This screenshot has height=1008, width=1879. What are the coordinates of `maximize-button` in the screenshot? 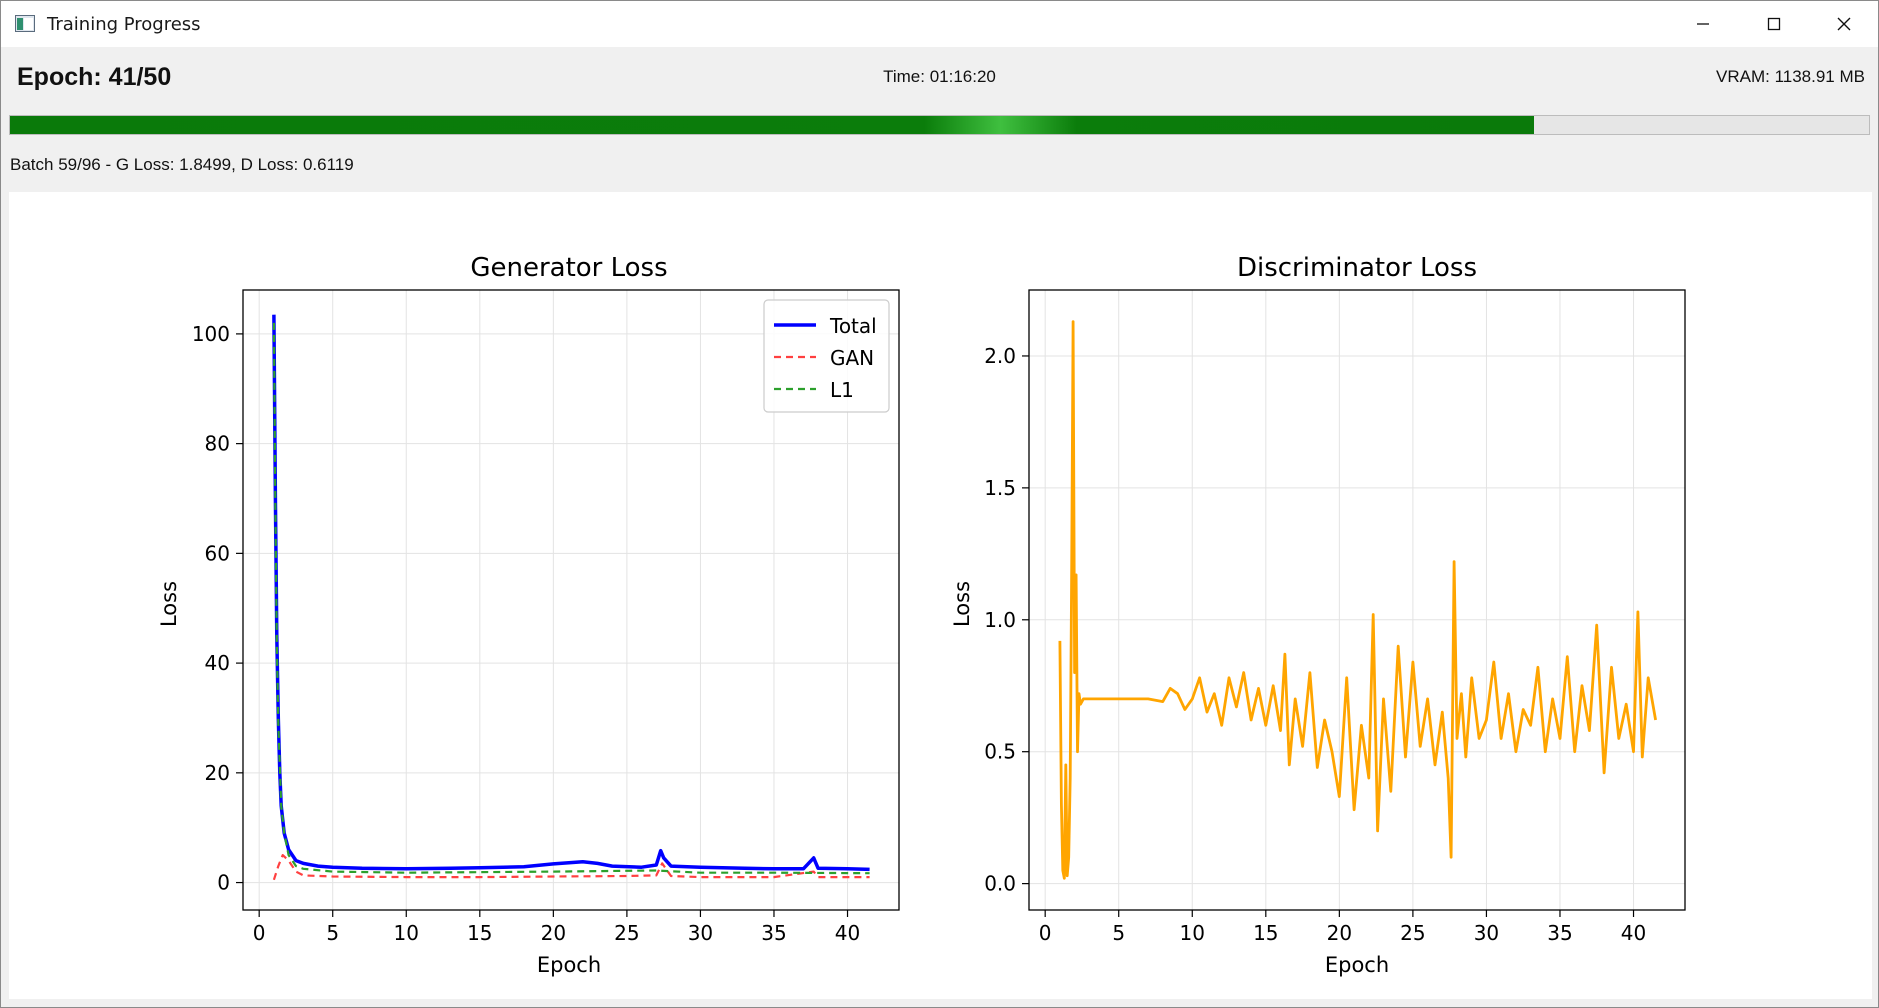 It's located at (1774, 24).